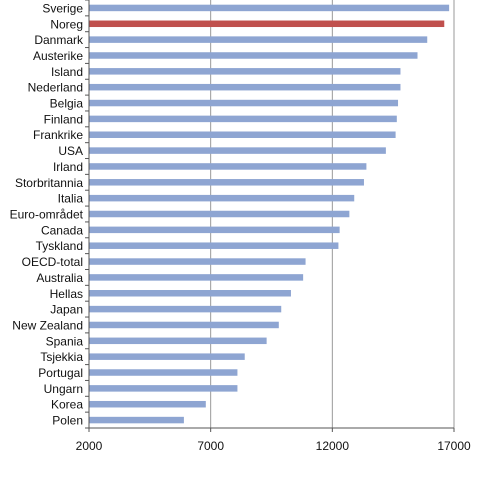  What do you see at coordinates (163, 388) in the screenshot?
I see `bar-ungarn` at bounding box center [163, 388].